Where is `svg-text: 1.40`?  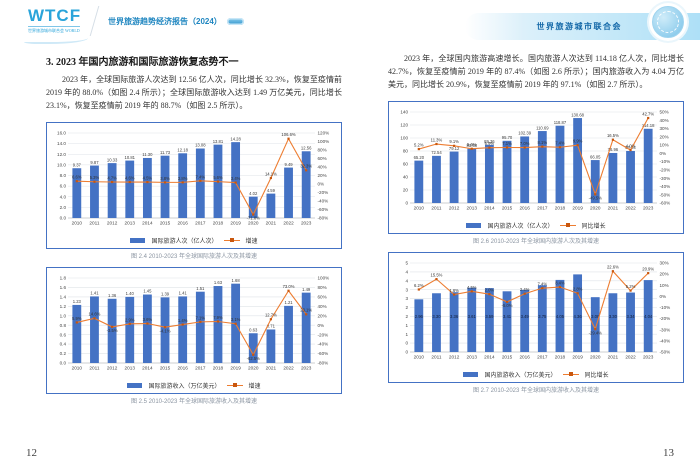
svg-text: 1.40 is located at coordinates (130, 293).